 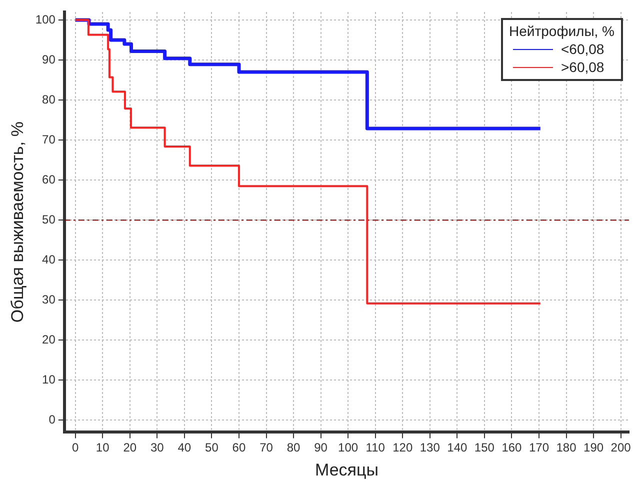 I want to click on y-tick-label: 40, so click(x=49, y=259).